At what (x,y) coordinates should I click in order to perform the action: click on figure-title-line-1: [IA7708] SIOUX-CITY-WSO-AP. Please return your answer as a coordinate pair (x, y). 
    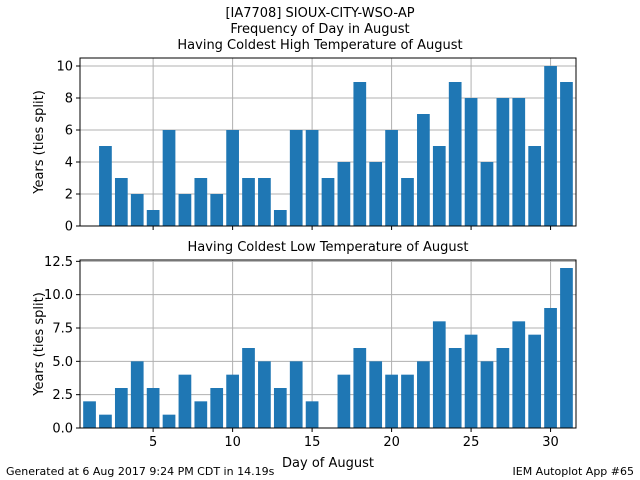
    Looking at the image, I should click on (319, 13).